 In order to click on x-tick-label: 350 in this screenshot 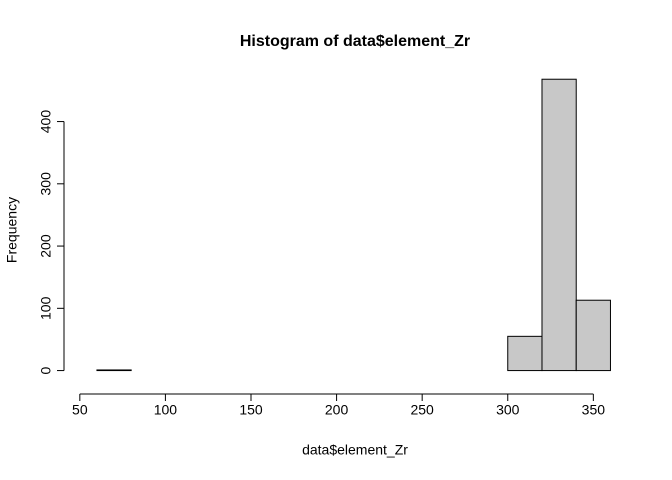, I will do `click(594, 410)`.